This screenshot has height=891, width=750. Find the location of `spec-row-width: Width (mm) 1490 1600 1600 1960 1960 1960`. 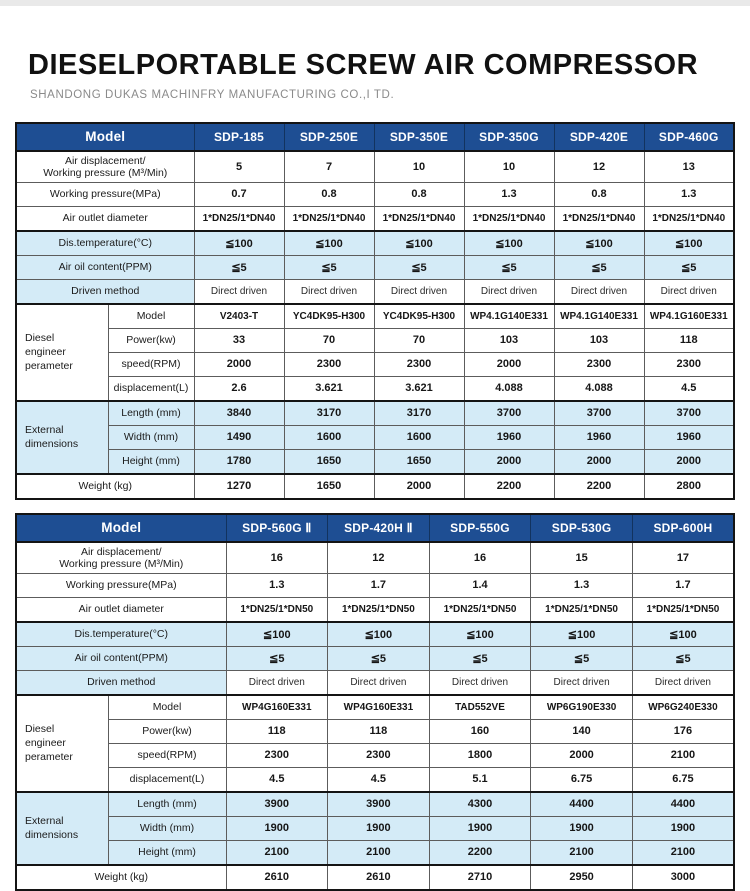

spec-row-width: Width (mm) 1490 1600 1600 1960 1960 1960 is located at coordinates (375, 437).